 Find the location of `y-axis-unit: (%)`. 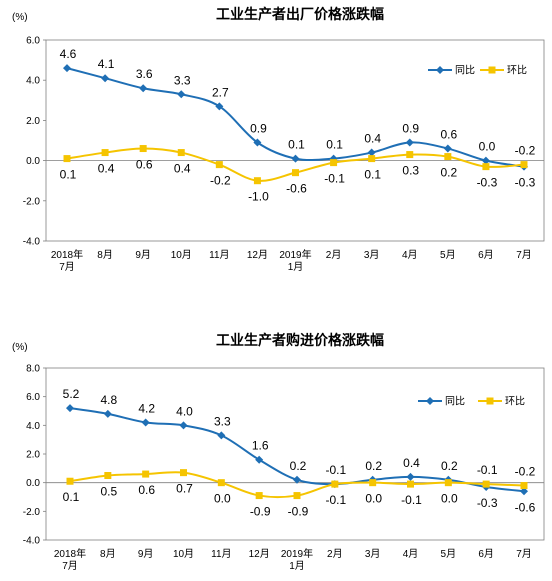

y-axis-unit: (%) is located at coordinates (20, 347).